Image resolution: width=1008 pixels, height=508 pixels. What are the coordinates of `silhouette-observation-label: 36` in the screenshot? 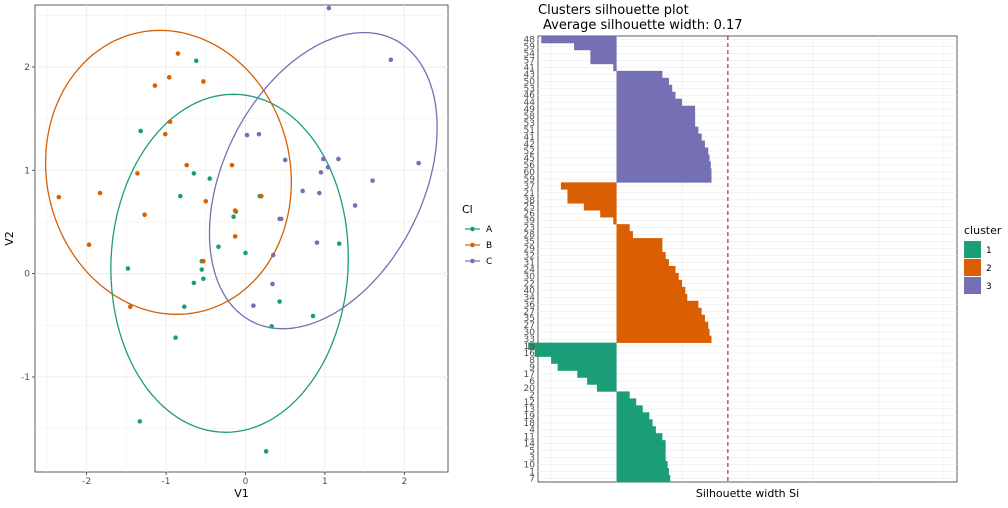 It's located at (530, 305).